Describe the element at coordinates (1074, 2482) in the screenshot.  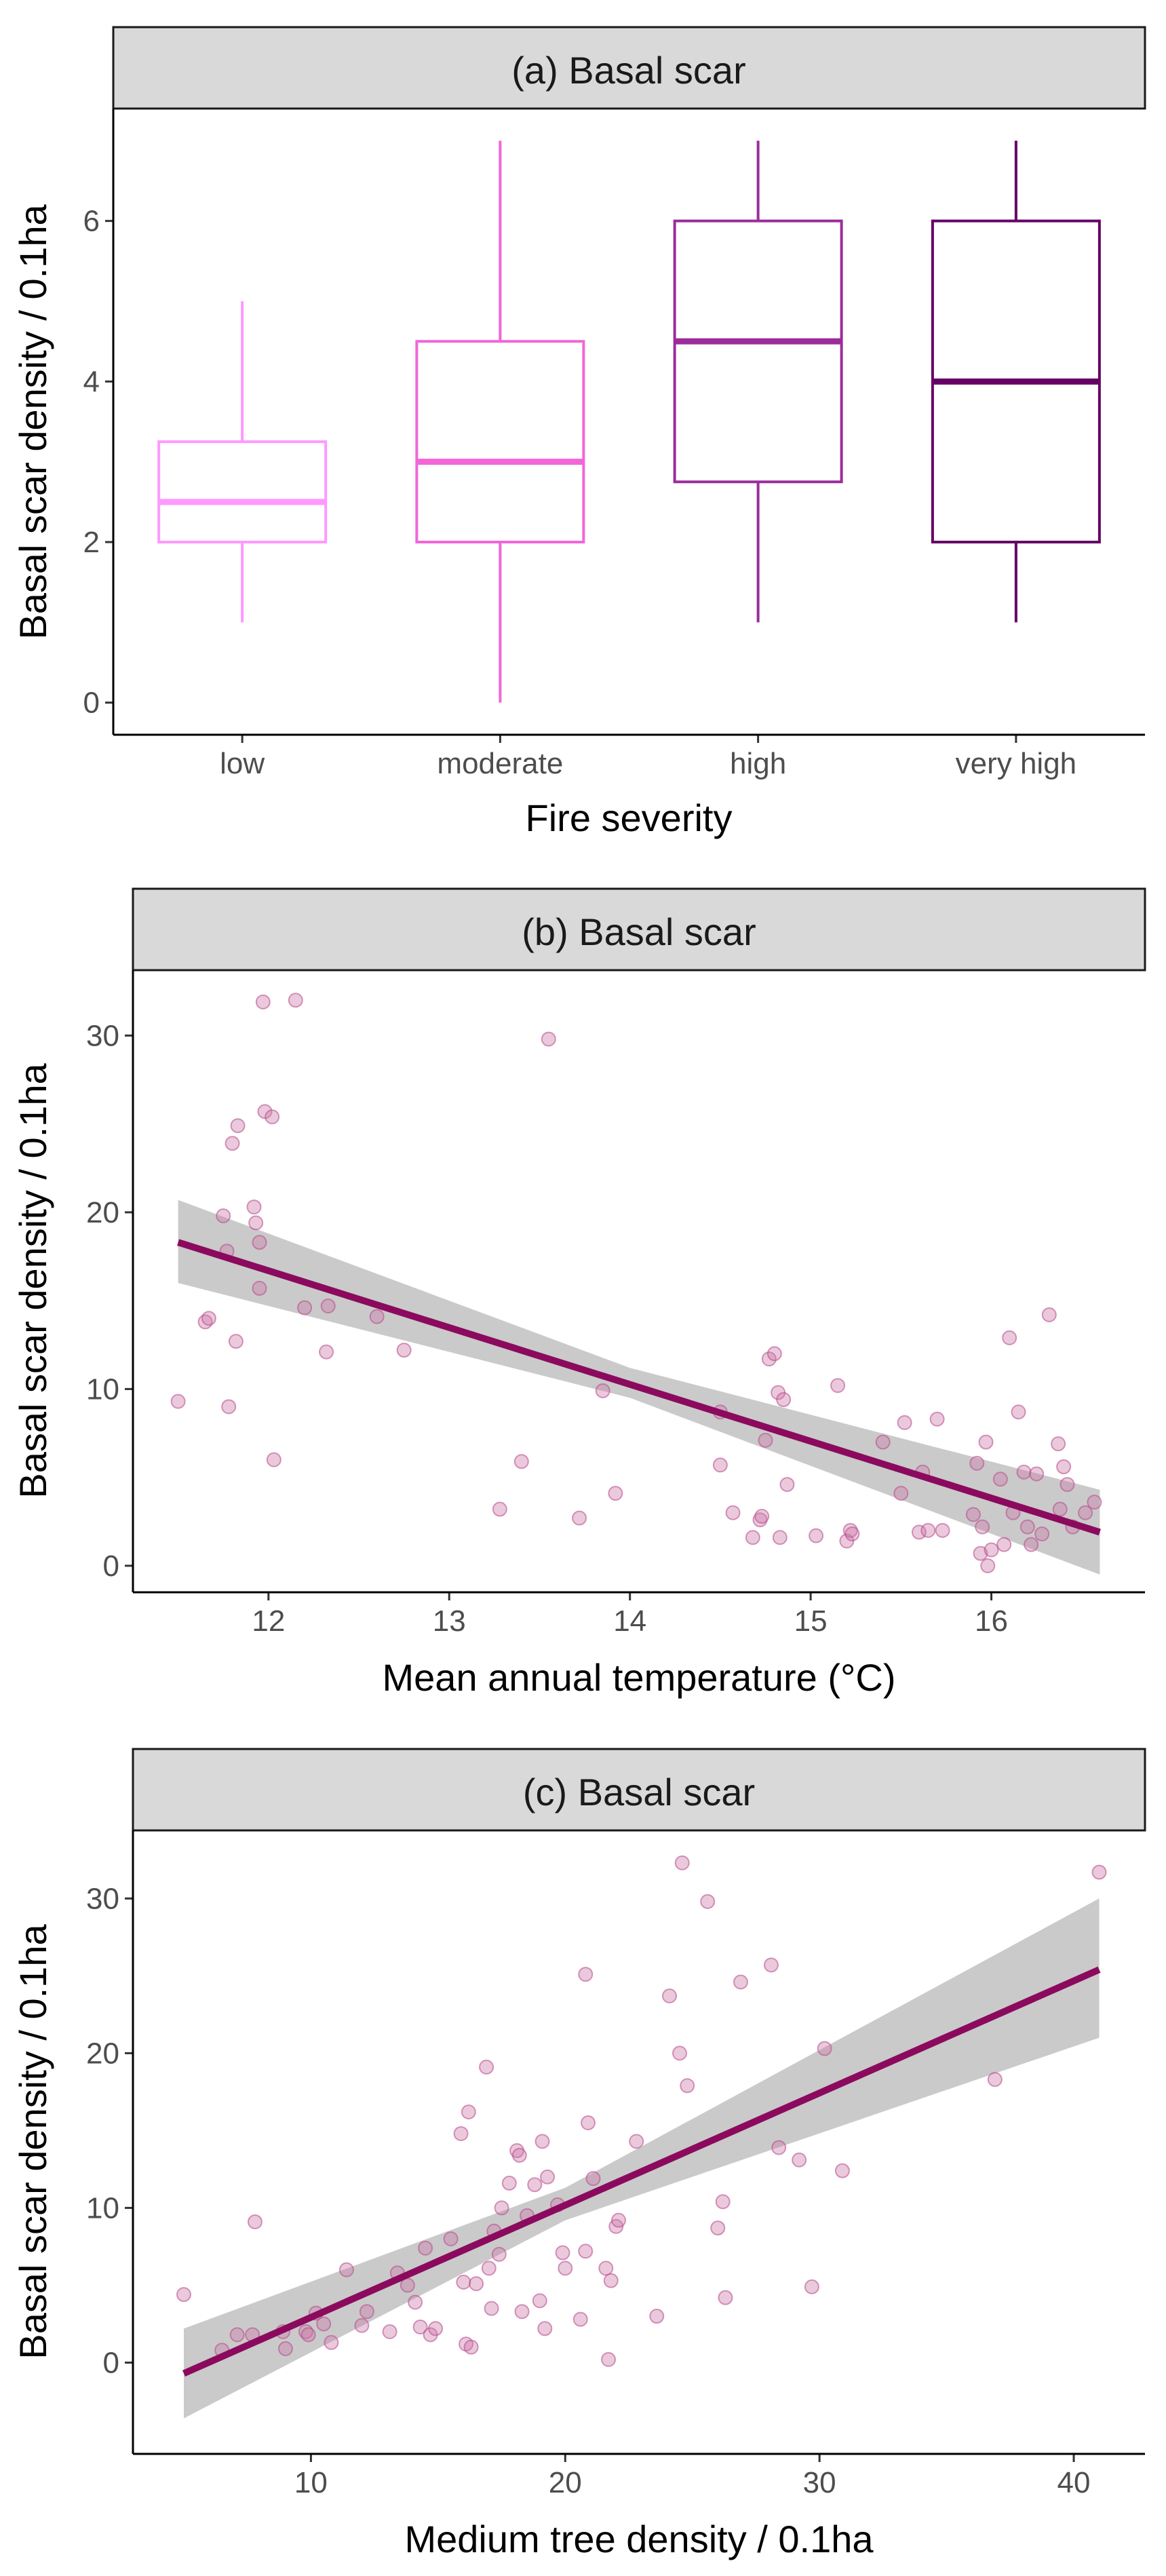
I see `panel-c-x-tick-label: 40` at that location.